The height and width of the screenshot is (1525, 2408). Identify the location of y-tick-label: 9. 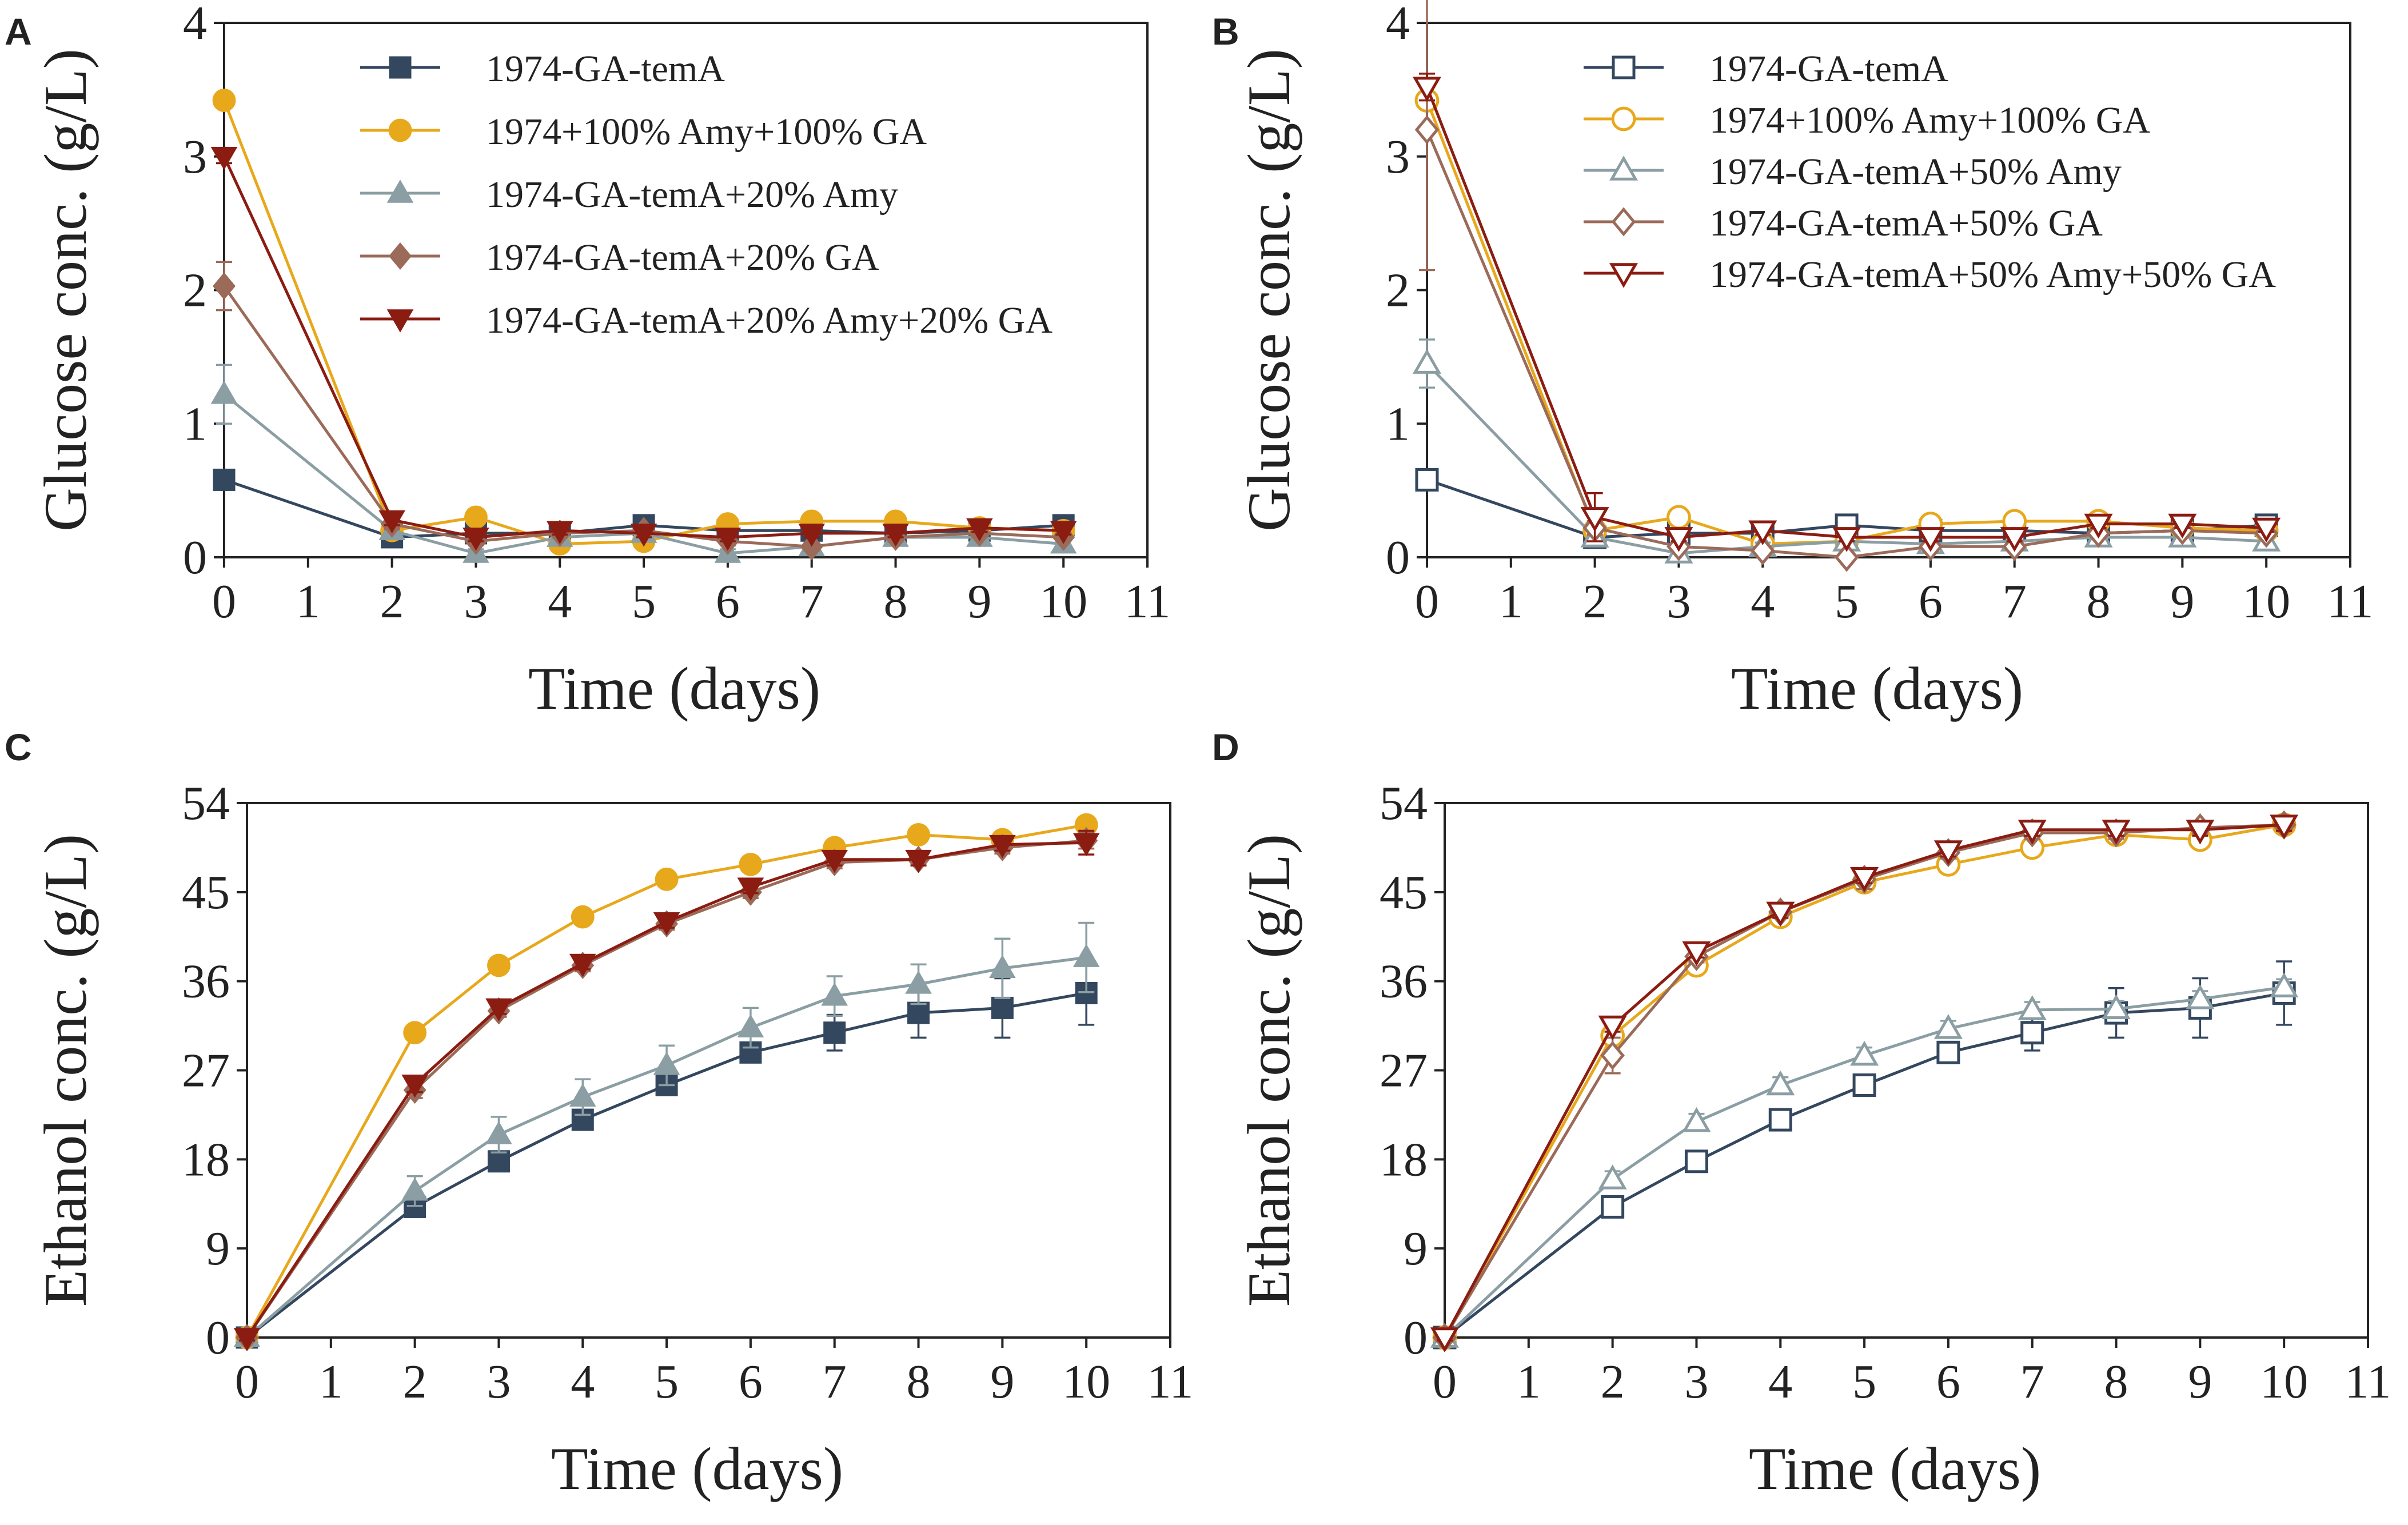
(218, 1249).